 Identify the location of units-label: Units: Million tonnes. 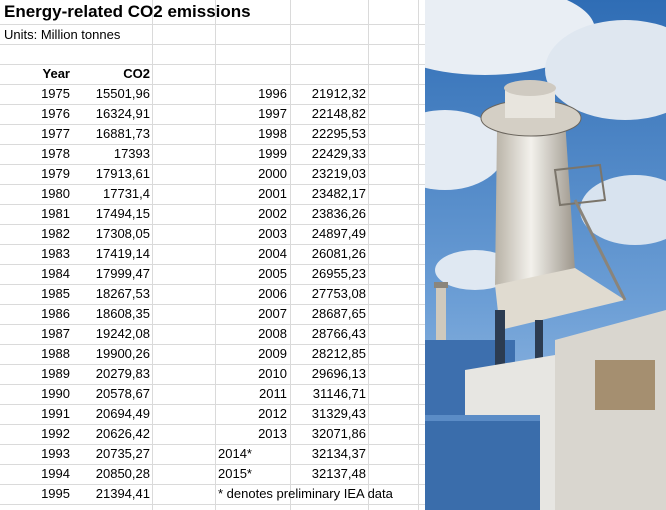
(62, 34).